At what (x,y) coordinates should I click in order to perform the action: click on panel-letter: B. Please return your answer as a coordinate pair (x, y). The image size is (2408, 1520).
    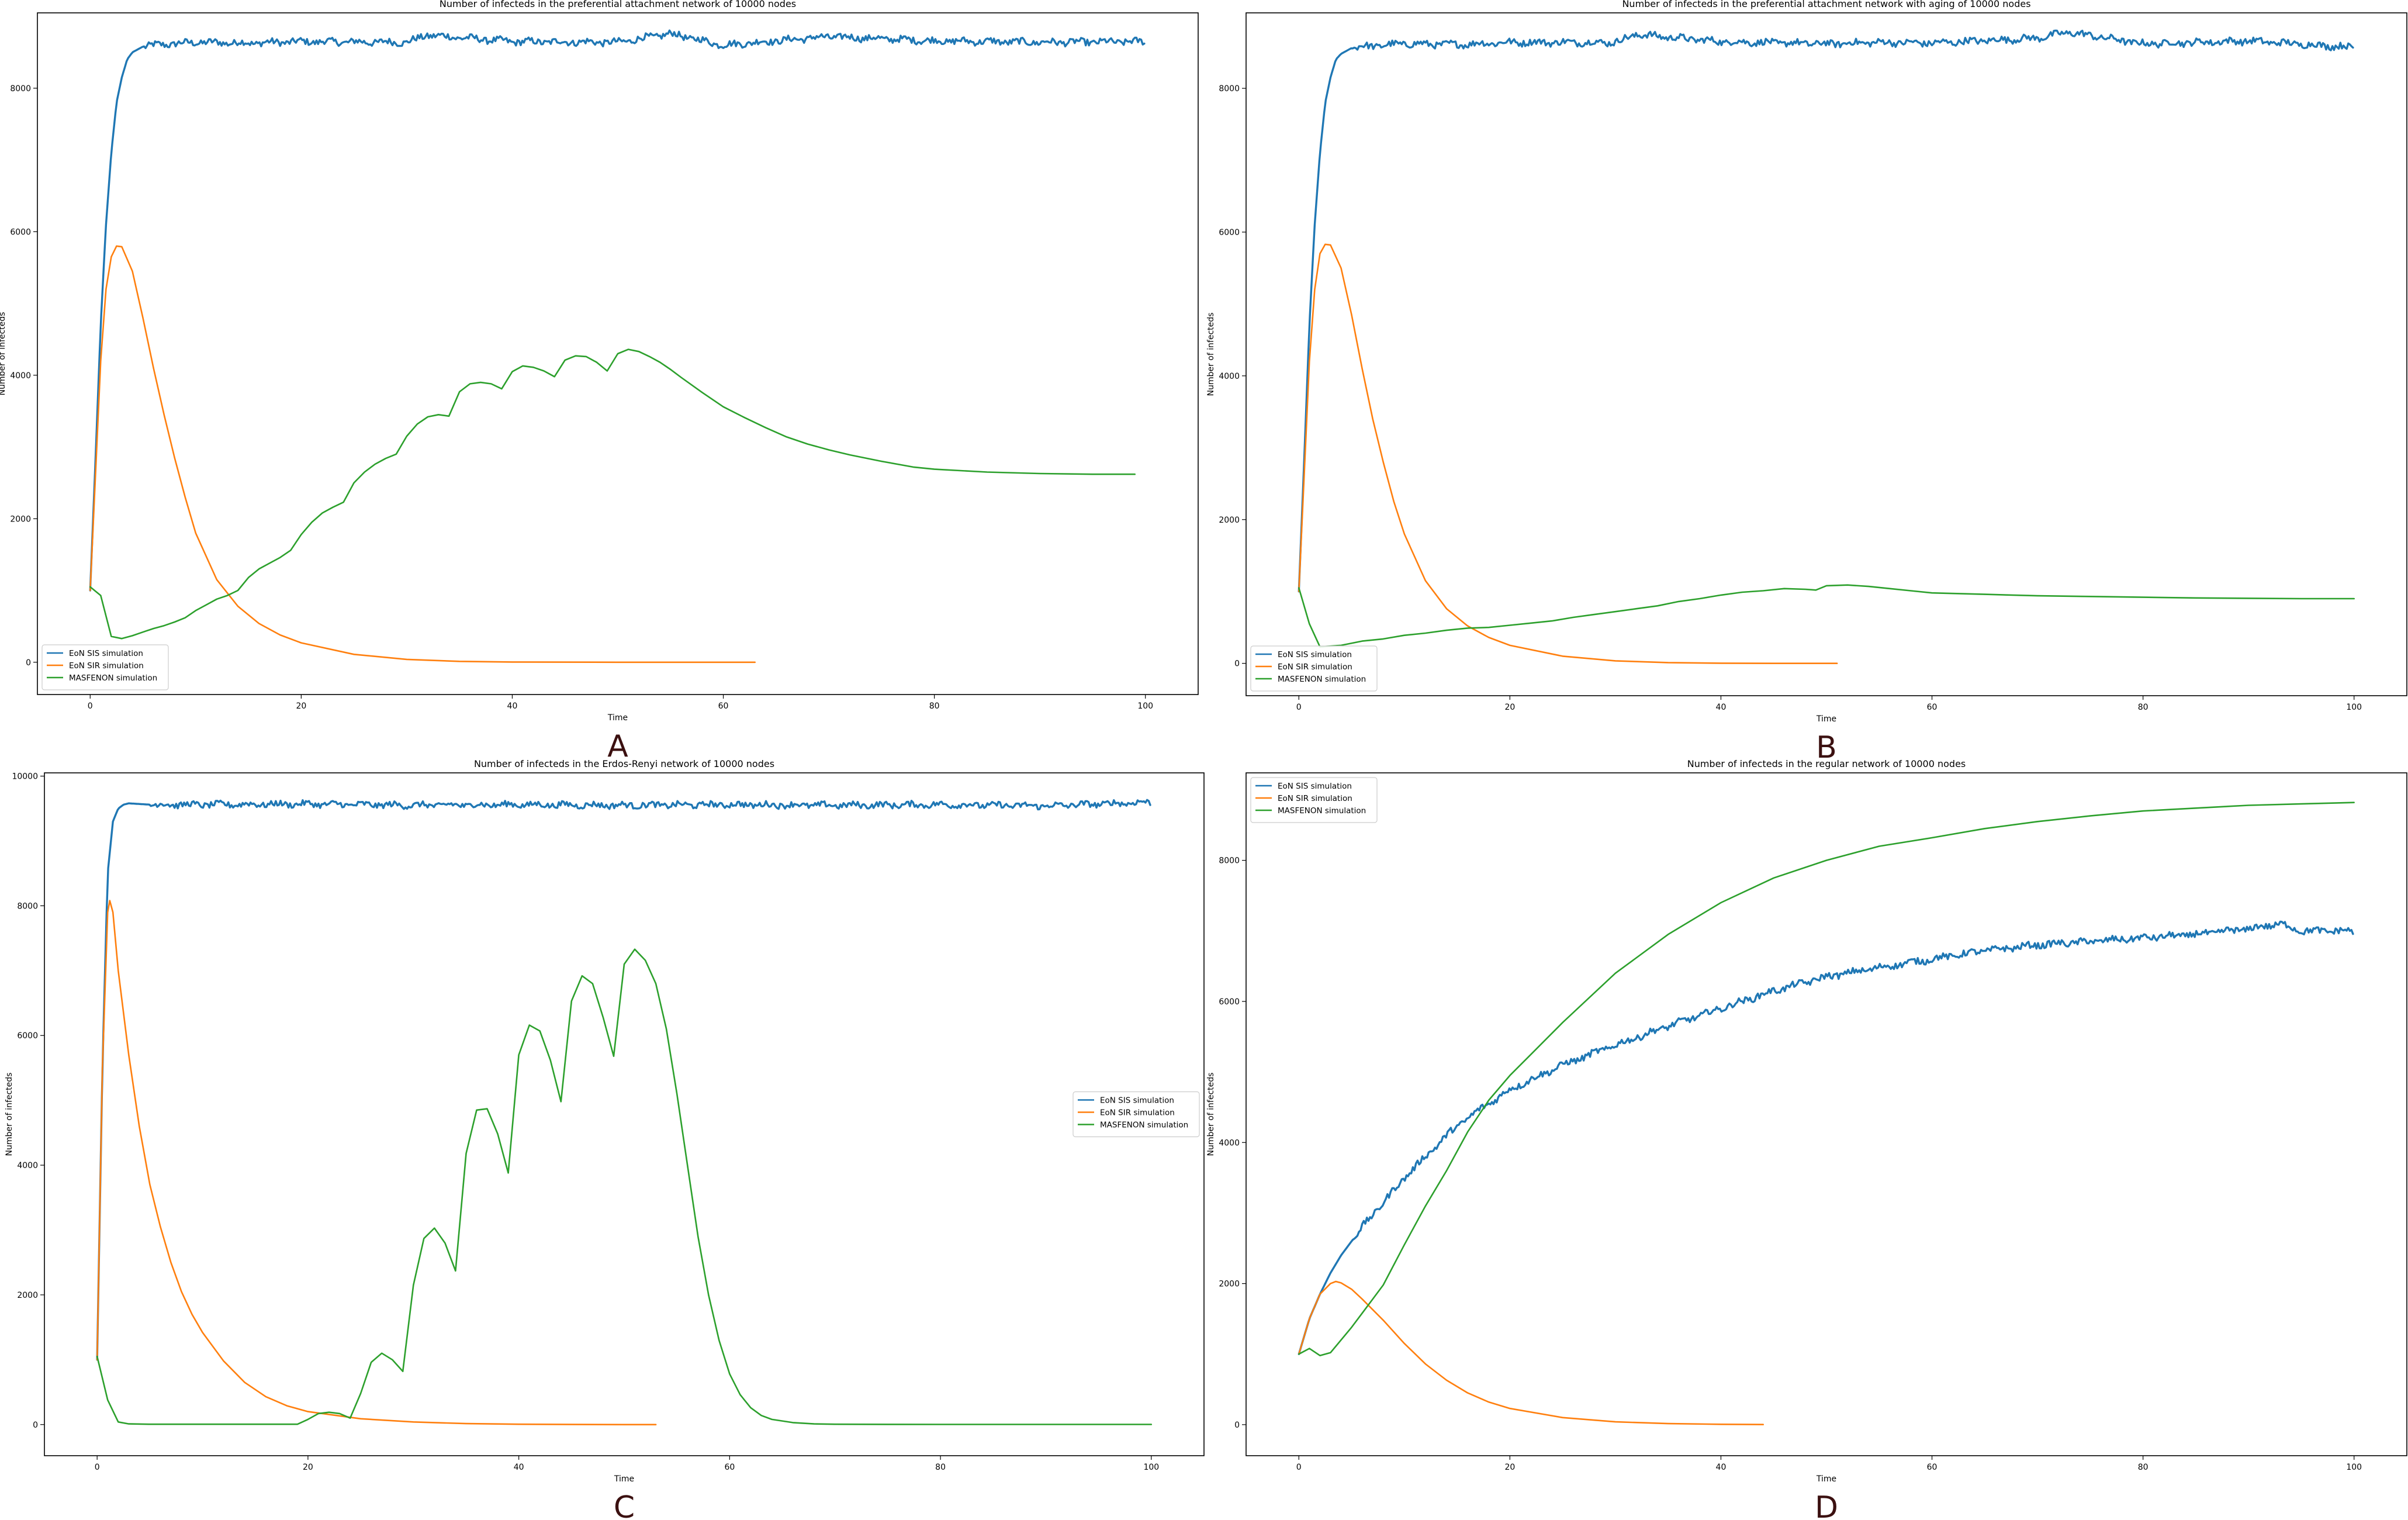
    Looking at the image, I should click on (1827, 748).